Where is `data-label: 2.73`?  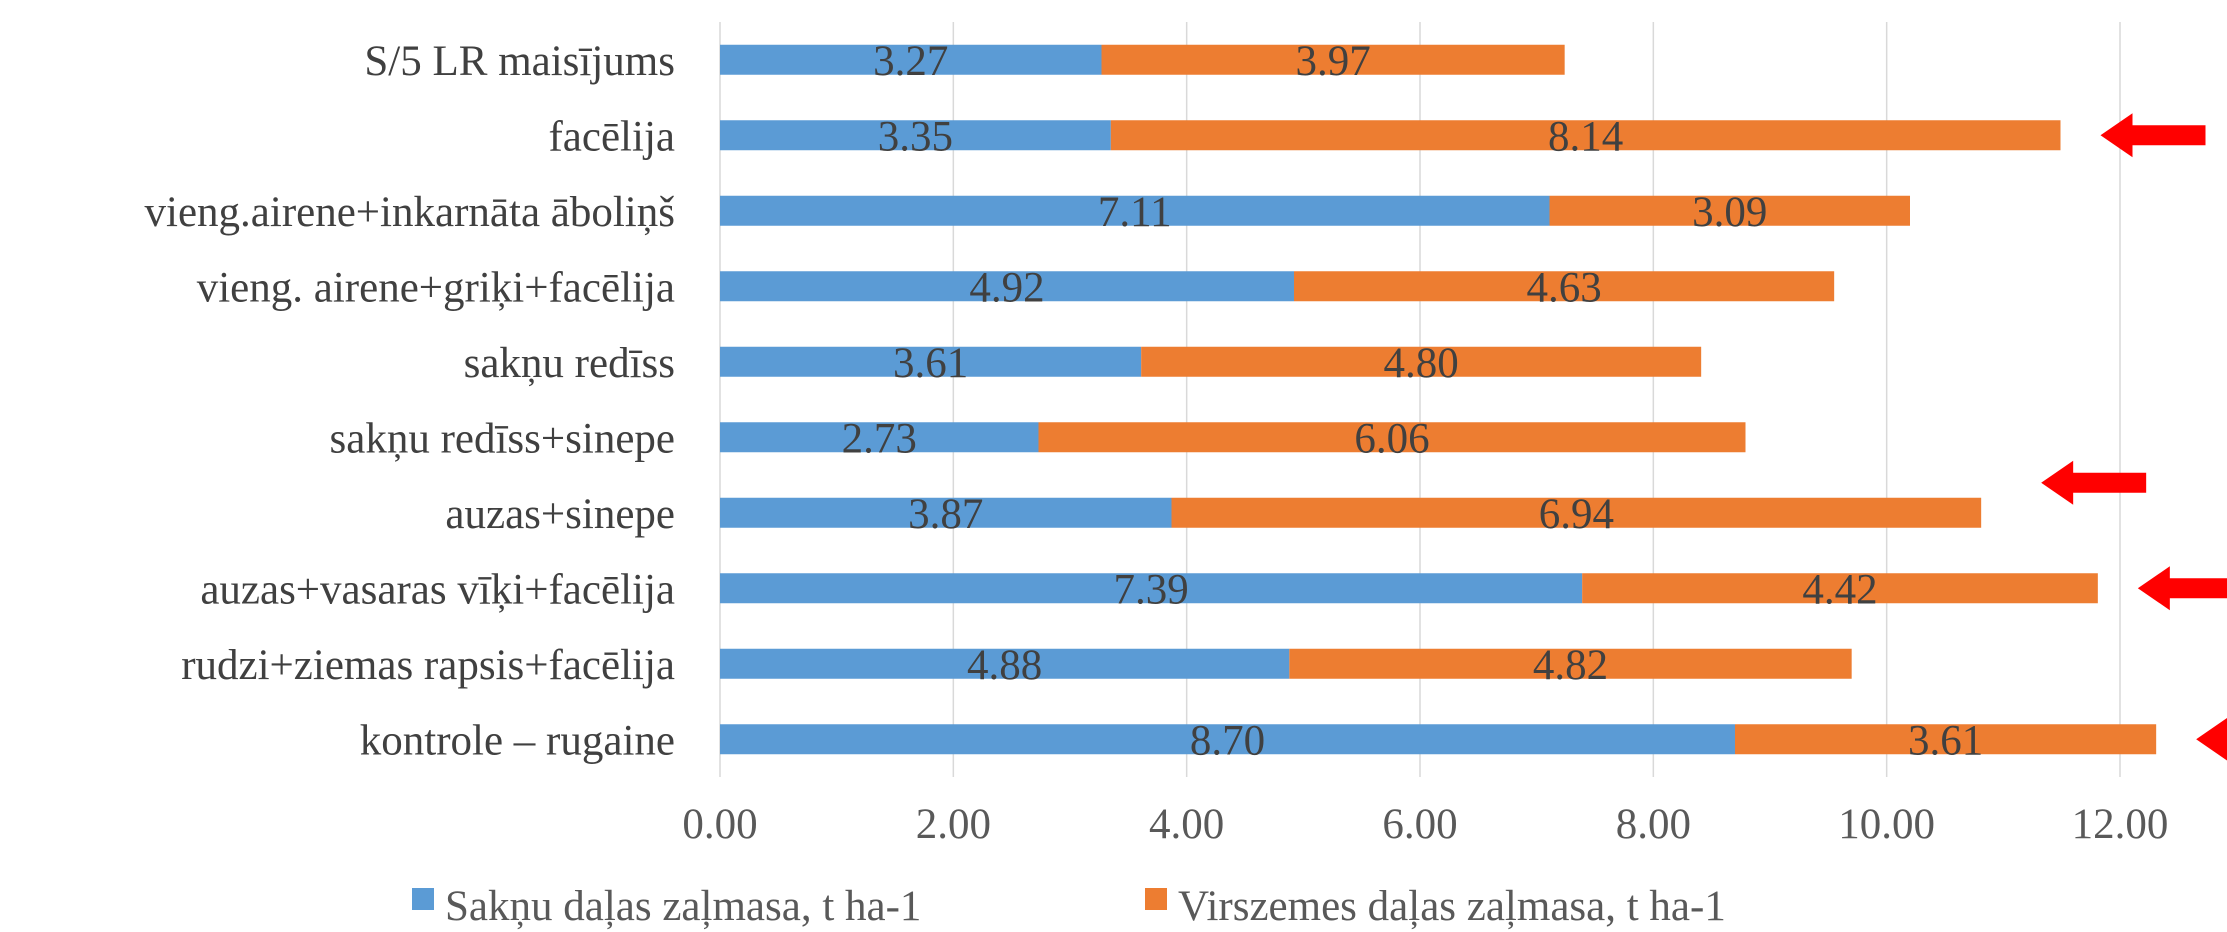 data-label: 2.73 is located at coordinates (879, 438).